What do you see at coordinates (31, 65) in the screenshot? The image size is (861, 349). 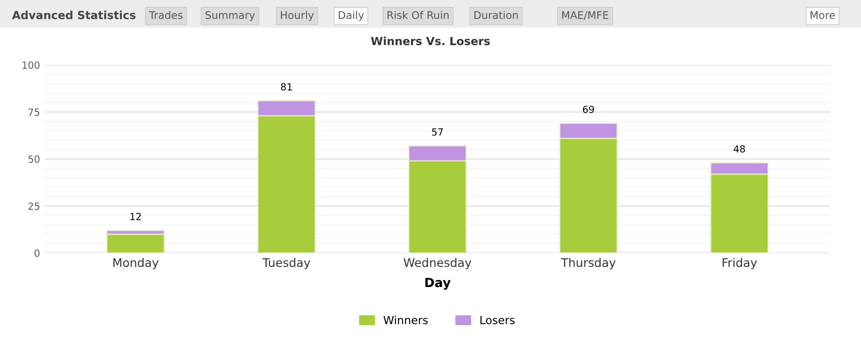 I see `y-tick-label: 100` at bounding box center [31, 65].